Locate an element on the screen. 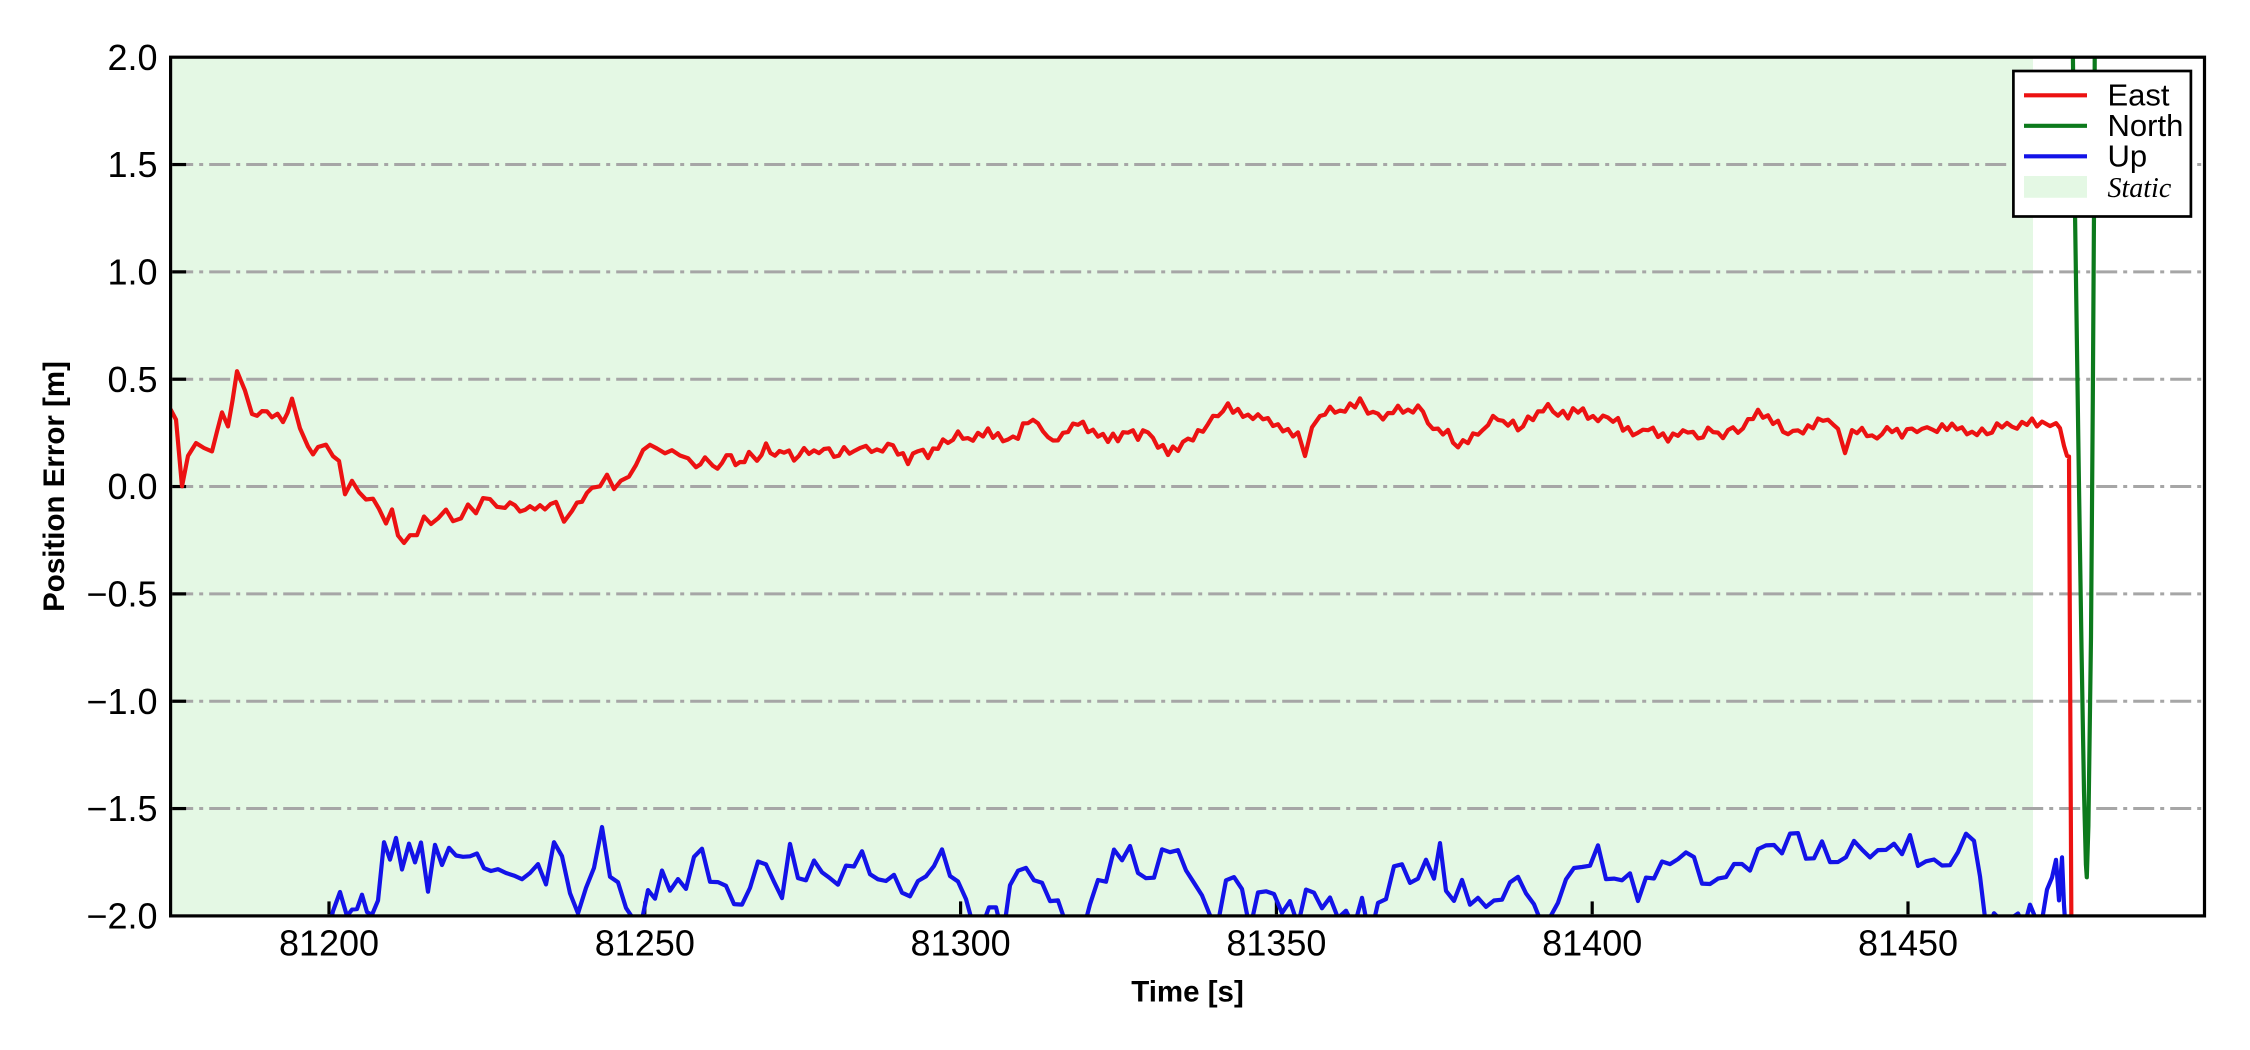  svg-text: 81200 is located at coordinates (329, 943).